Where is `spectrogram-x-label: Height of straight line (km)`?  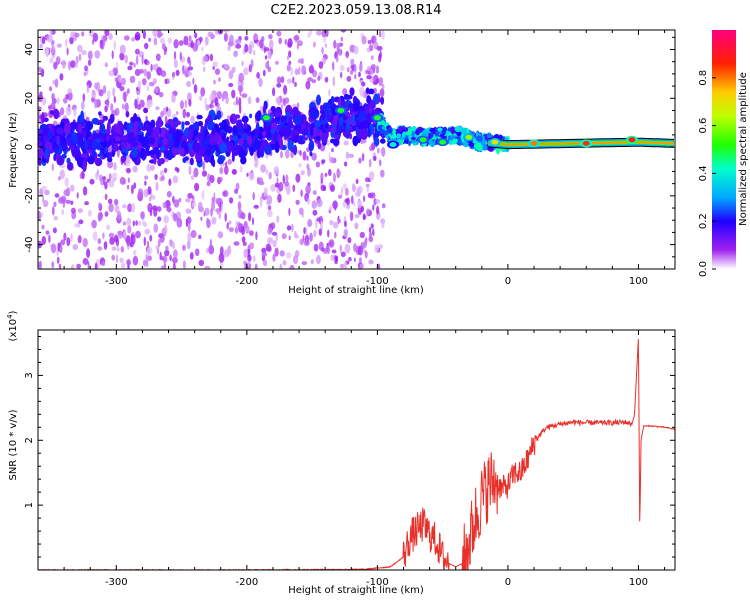 spectrogram-x-label: Height of straight line (km) is located at coordinates (356, 290).